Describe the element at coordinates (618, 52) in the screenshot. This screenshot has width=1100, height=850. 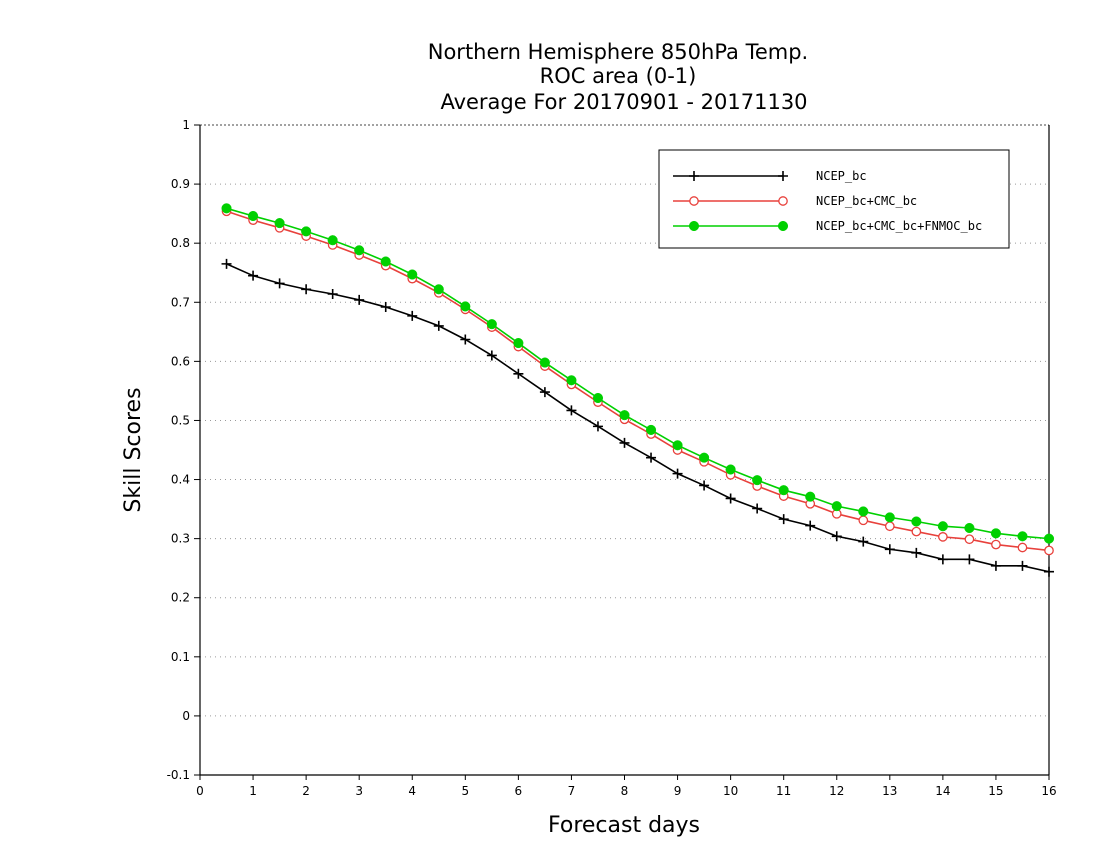
I see `chart-title-line-1: Northern Hemisphere 850hPa Temp.` at that location.